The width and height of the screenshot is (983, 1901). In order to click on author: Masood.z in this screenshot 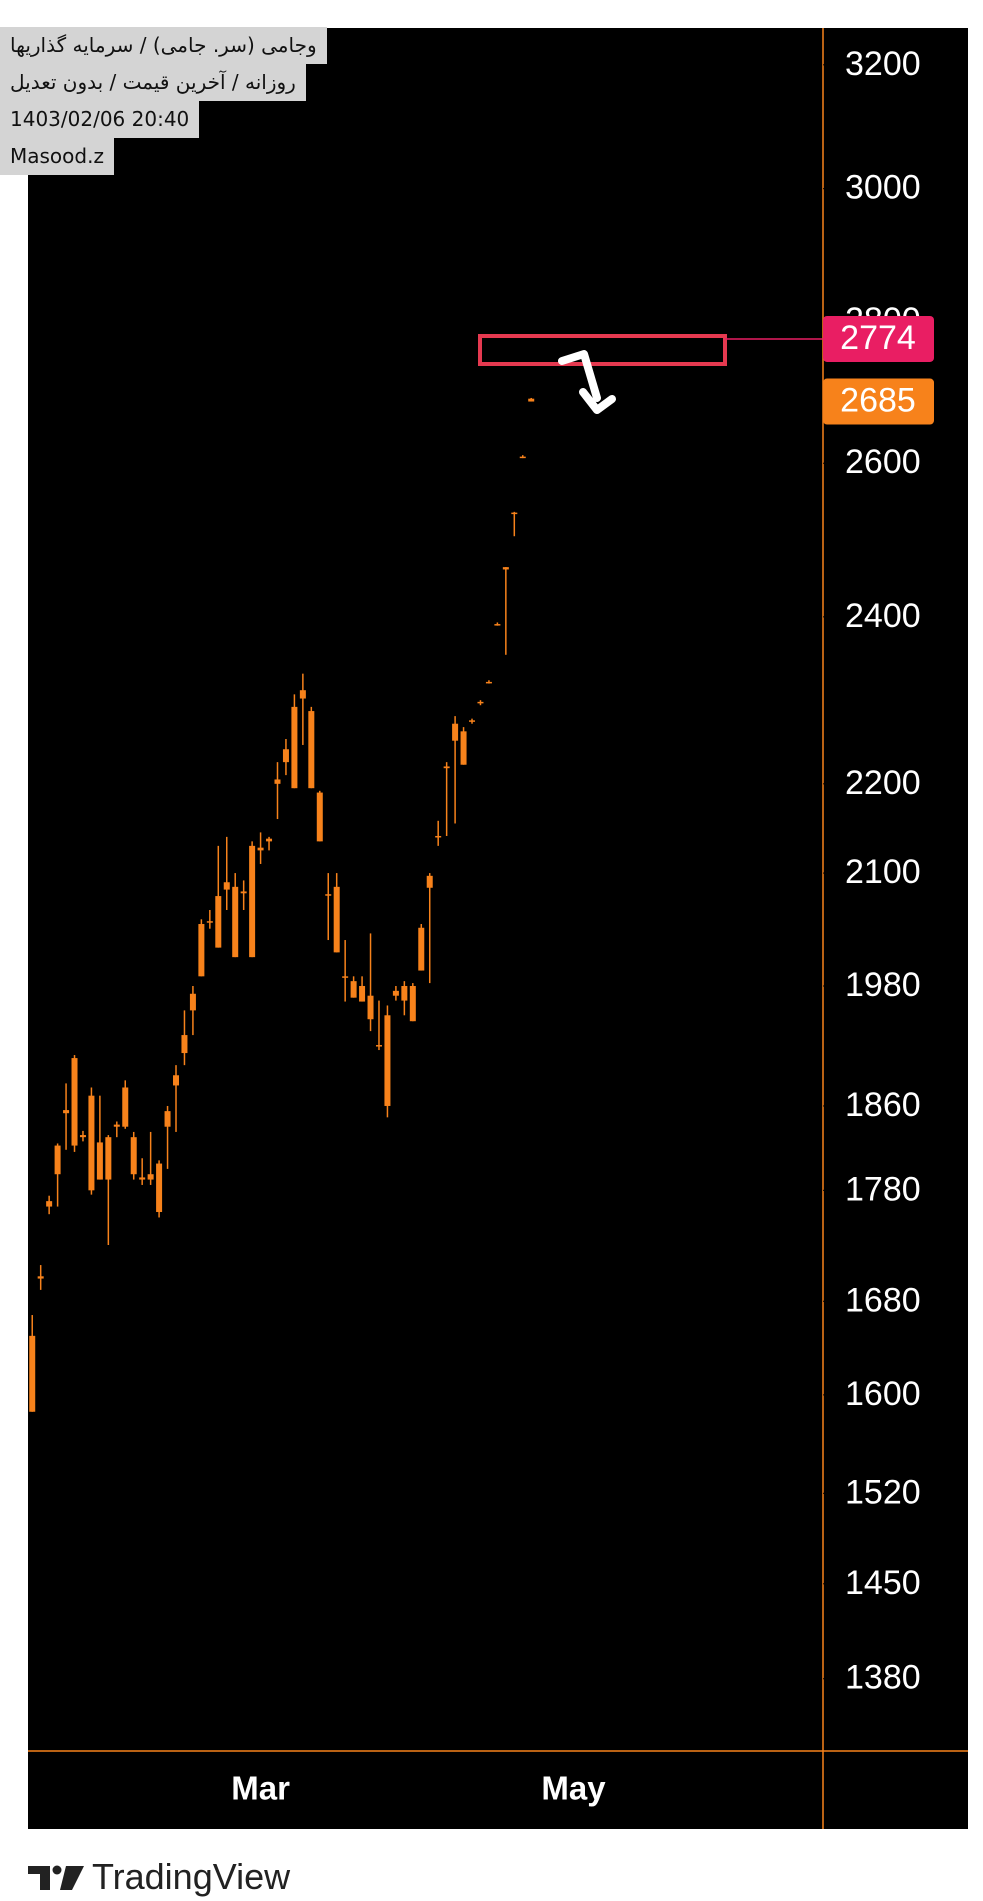, I will do `click(57, 156)`.